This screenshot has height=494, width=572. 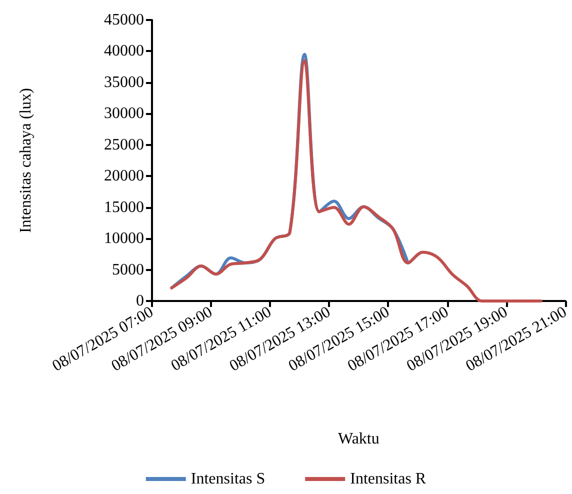 What do you see at coordinates (124, 20) in the screenshot?
I see `y-tick-label: 45000` at bounding box center [124, 20].